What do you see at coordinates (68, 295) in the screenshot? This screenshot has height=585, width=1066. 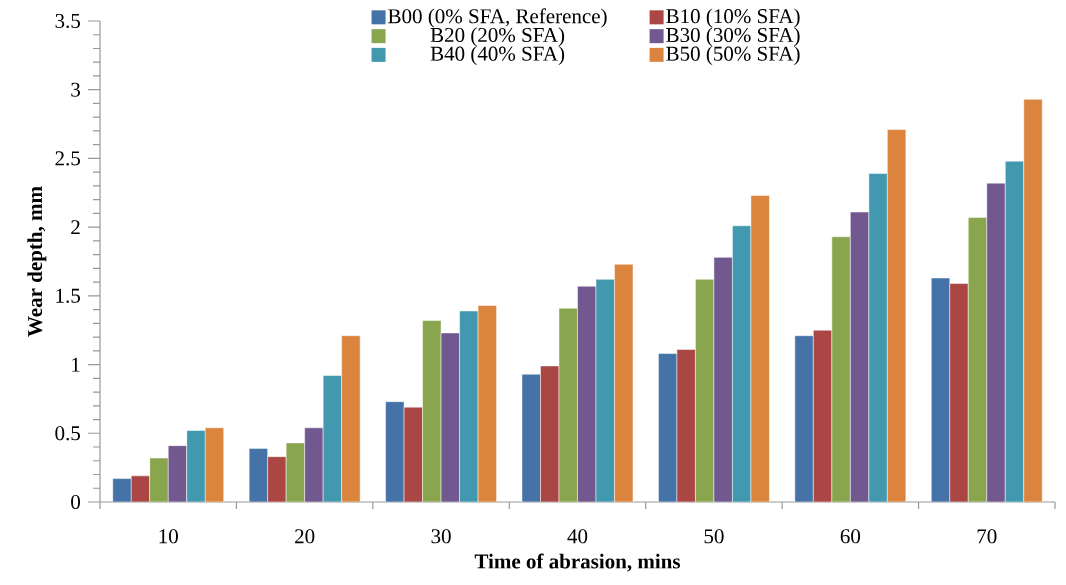 I see `y-tick-label: 1.5` at bounding box center [68, 295].